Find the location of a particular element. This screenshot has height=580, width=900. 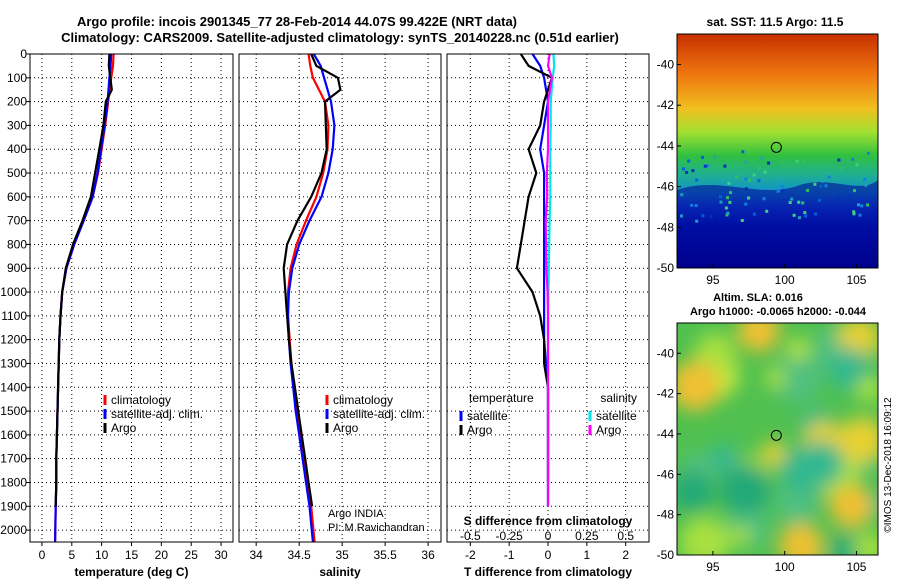

diff-xtick-label: -1 is located at coordinates (509, 555).